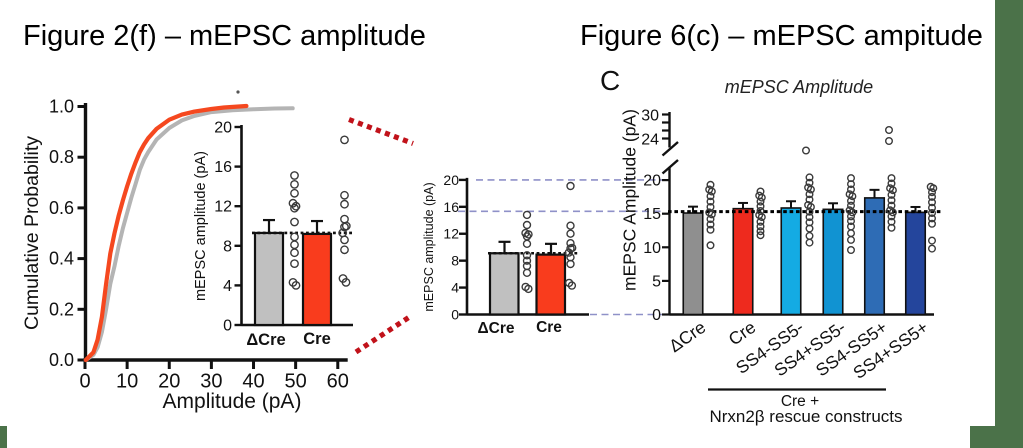 The image size is (1023, 448). I want to click on svg-text: 0.4, so click(61, 259).